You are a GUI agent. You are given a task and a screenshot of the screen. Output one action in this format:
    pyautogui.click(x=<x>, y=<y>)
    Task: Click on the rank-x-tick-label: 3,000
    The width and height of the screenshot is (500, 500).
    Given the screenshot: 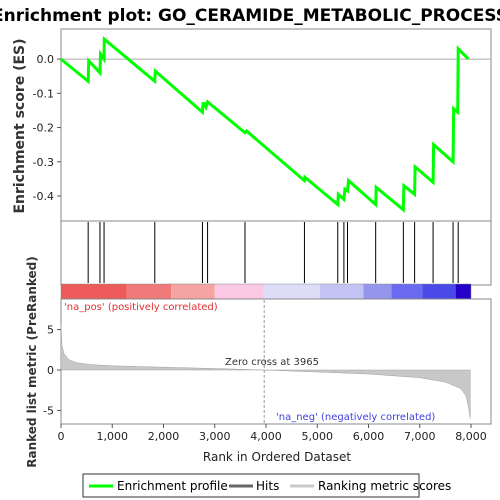 What is the action you would take?
    pyautogui.click(x=215, y=436)
    